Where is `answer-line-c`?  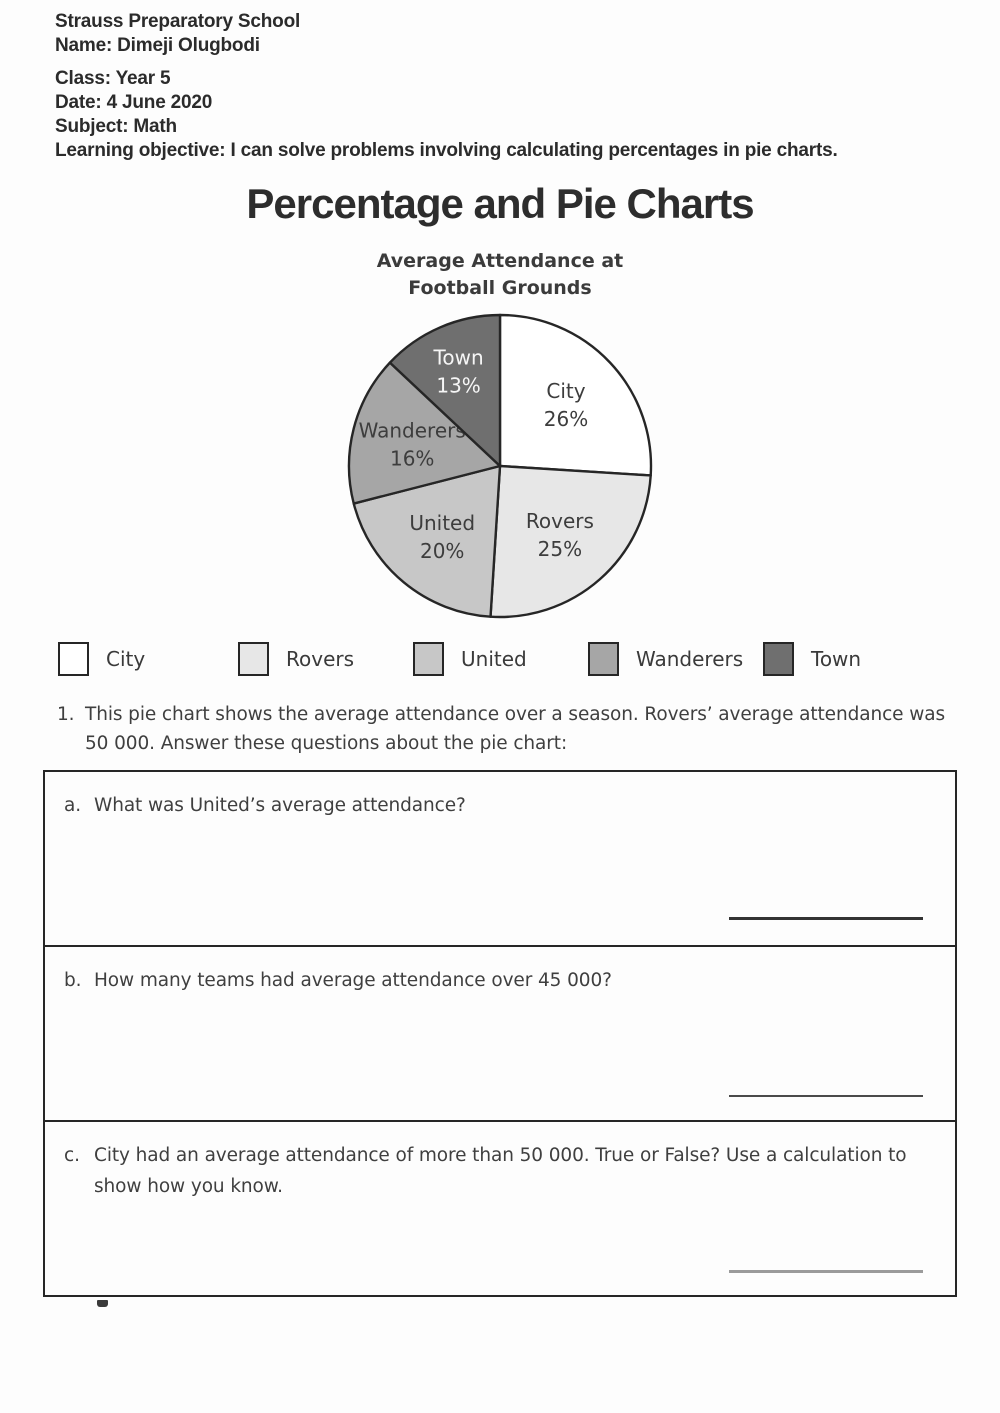
answer-line-c is located at coordinates (826, 1271).